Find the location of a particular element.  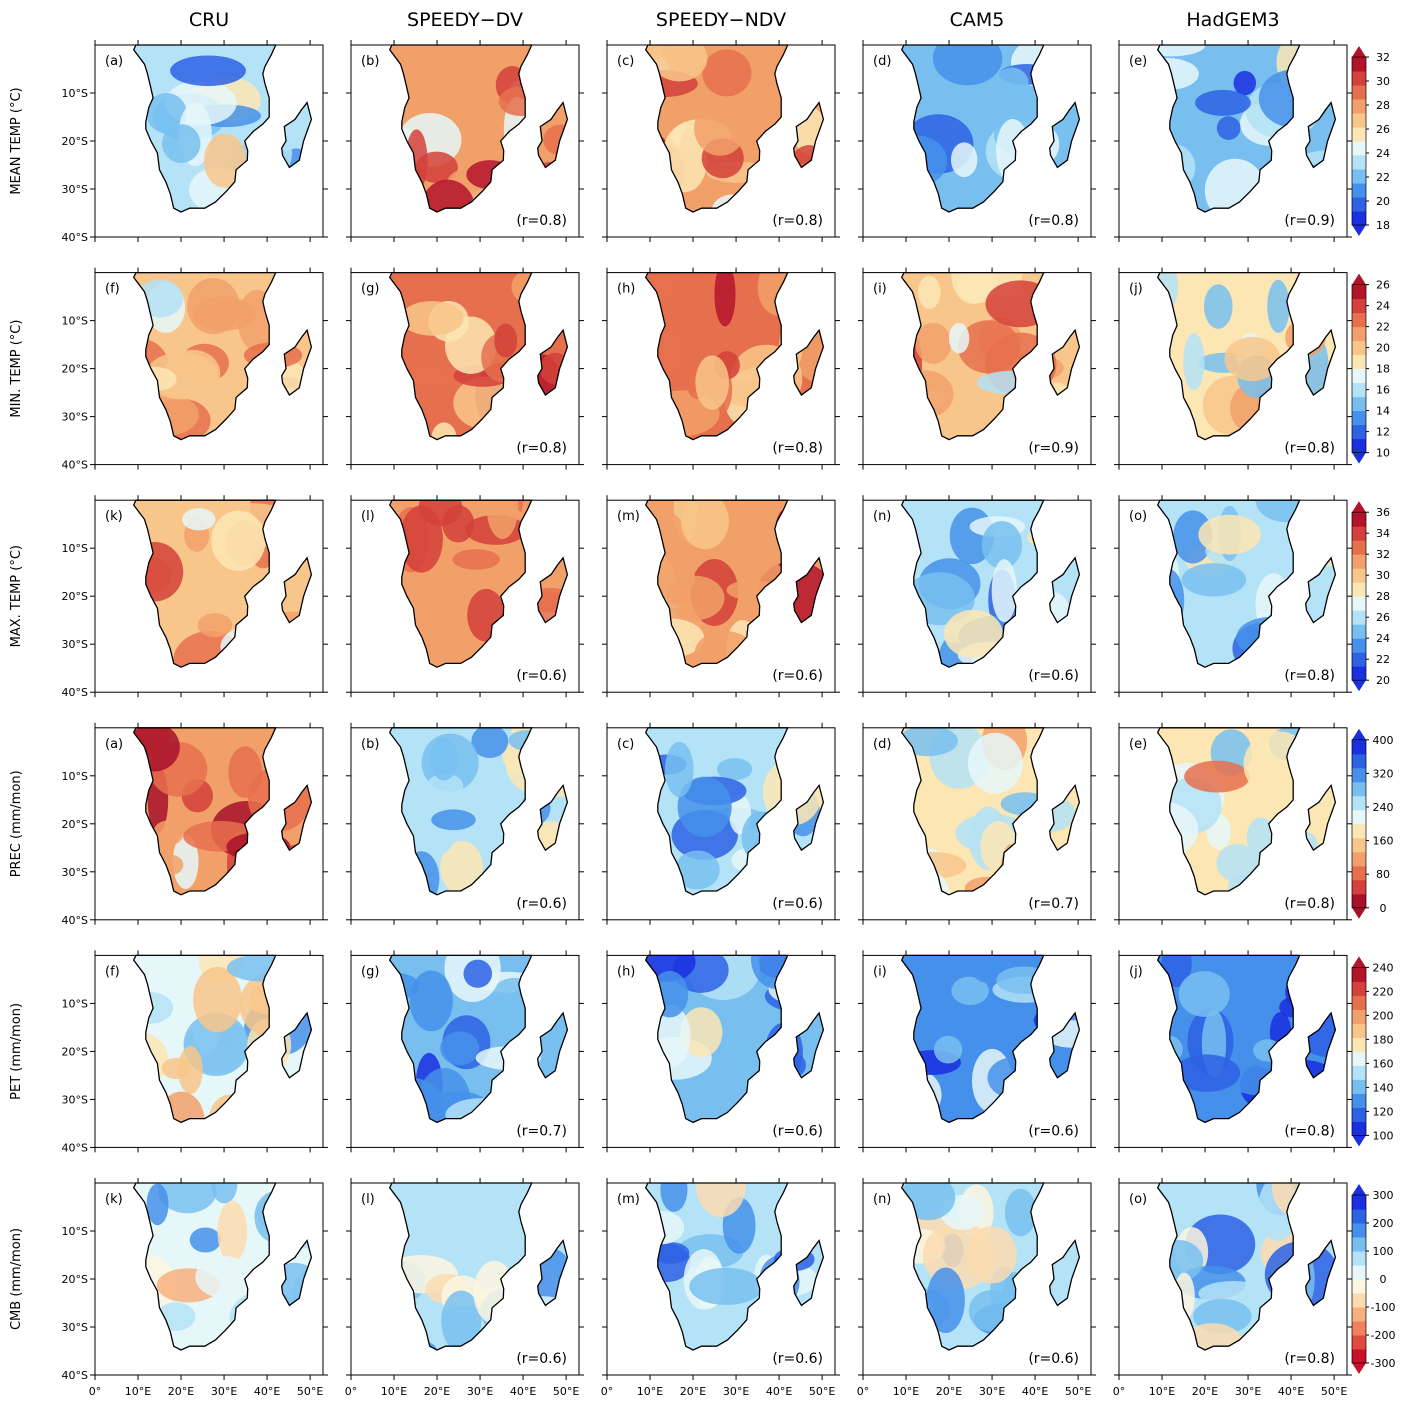

colorbar-tick-label: 22 is located at coordinates (1383, 659).